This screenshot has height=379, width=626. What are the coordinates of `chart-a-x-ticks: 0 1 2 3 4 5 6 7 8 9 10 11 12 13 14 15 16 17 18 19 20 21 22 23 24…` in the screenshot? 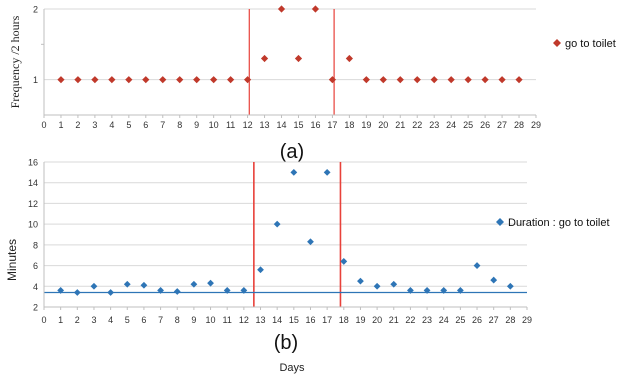 It's located at (291, 125).